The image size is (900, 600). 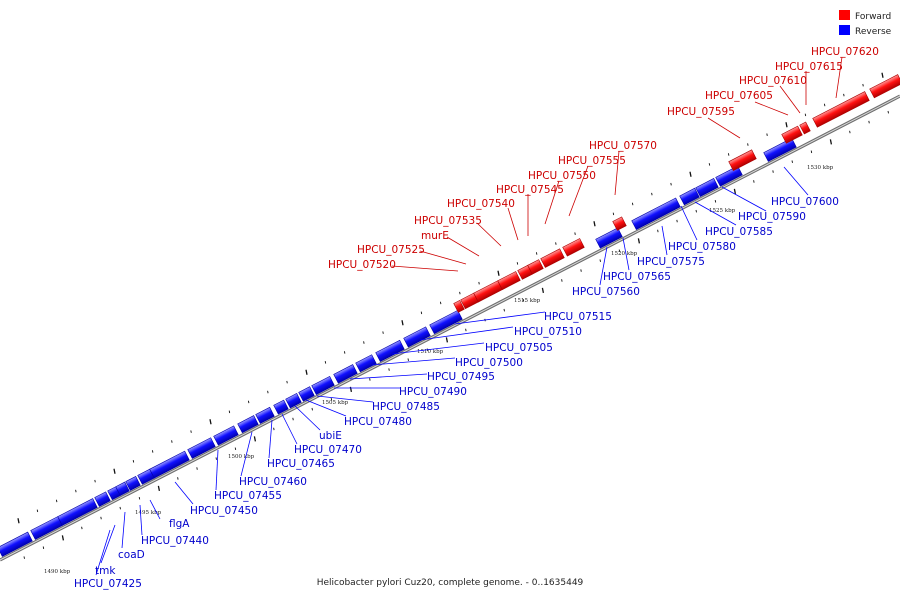 I want to click on legend-forward-label: Forward, so click(x=873, y=17).